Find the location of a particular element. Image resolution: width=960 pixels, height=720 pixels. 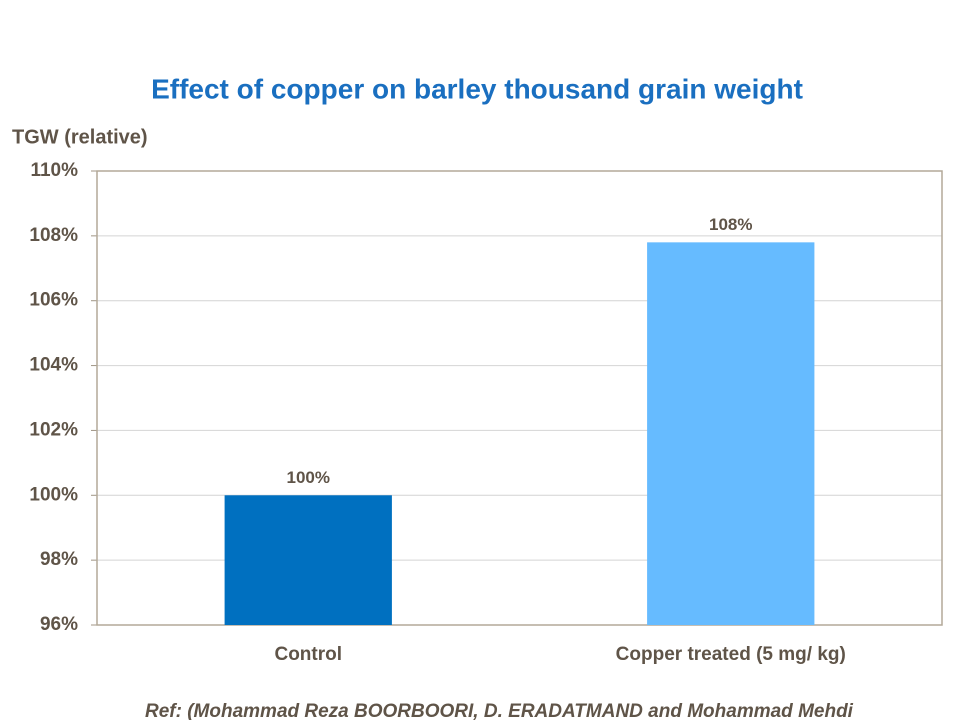

value-label: 108% is located at coordinates (730, 224).